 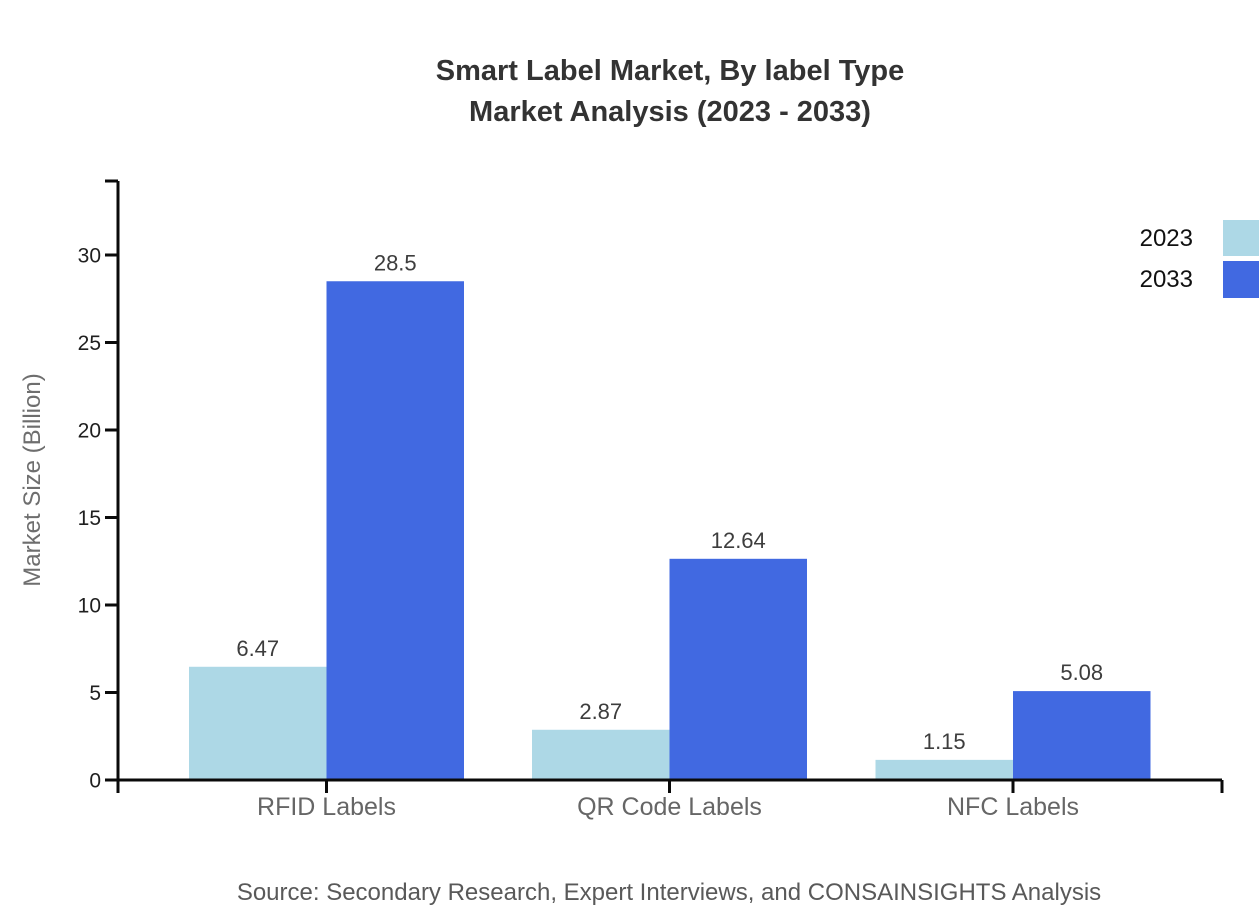 What do you see at coordinates (1199, 259) in the screenshot?
I see `legend: 2023 2033` at bounding box center [1199, 259].